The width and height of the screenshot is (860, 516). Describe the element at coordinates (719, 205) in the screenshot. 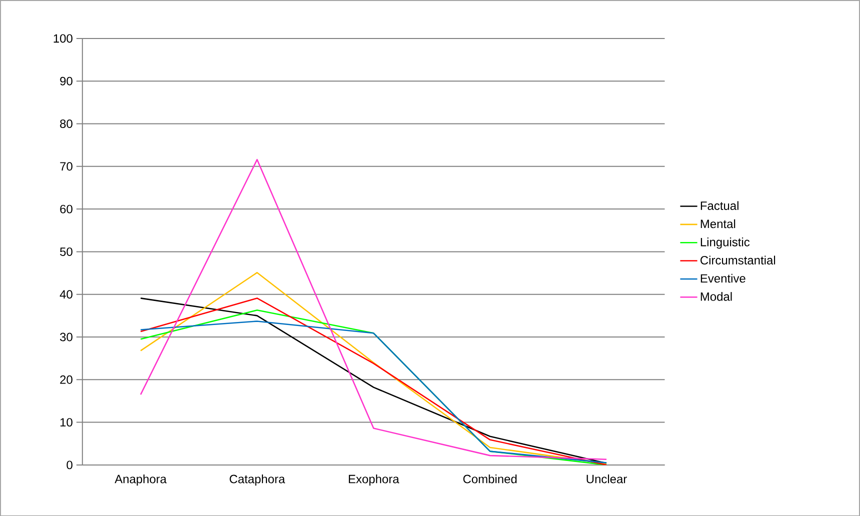

I see `legend-label: Factual` at that location.